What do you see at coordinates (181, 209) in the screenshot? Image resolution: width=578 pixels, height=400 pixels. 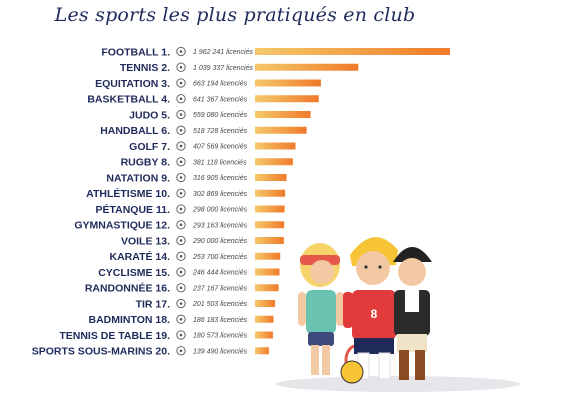 I see `petanque-balls-icon` at bounding box center [181, 209].